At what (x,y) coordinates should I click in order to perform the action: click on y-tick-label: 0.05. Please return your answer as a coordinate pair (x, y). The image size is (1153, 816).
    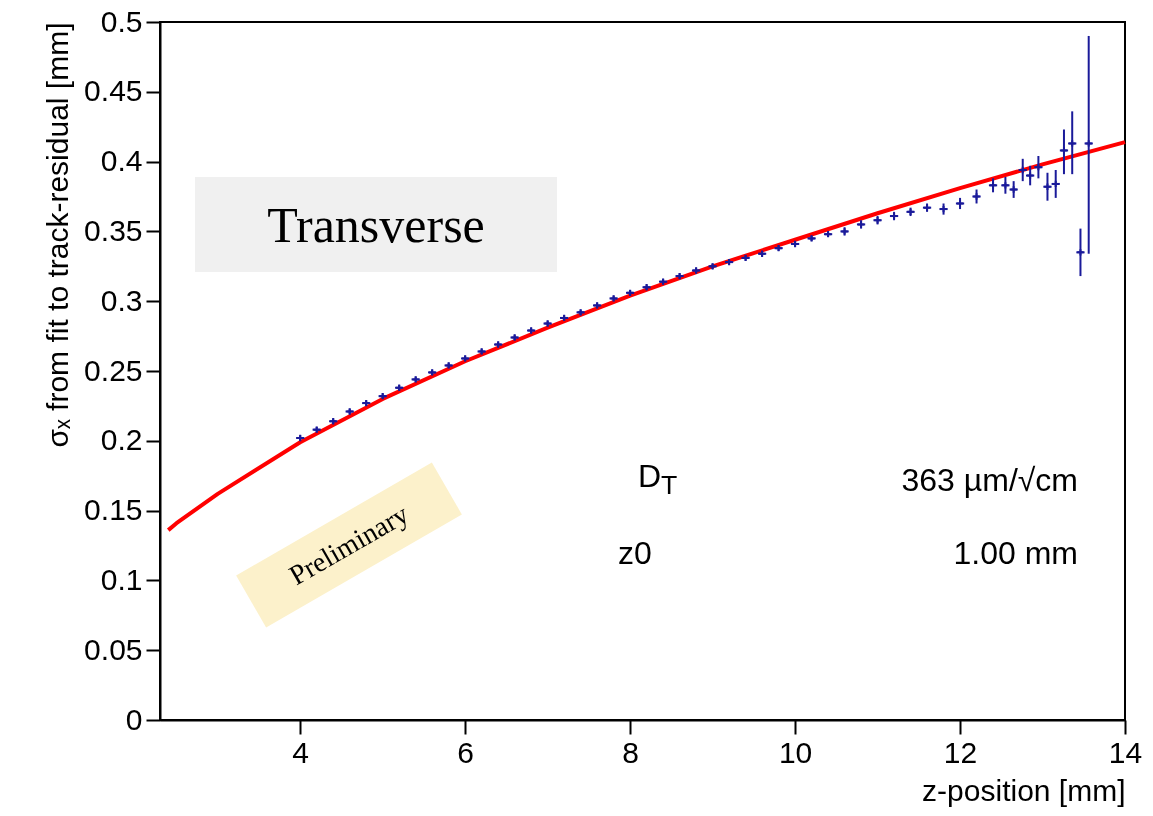
    Looking at the image, I should click on (113, 649).